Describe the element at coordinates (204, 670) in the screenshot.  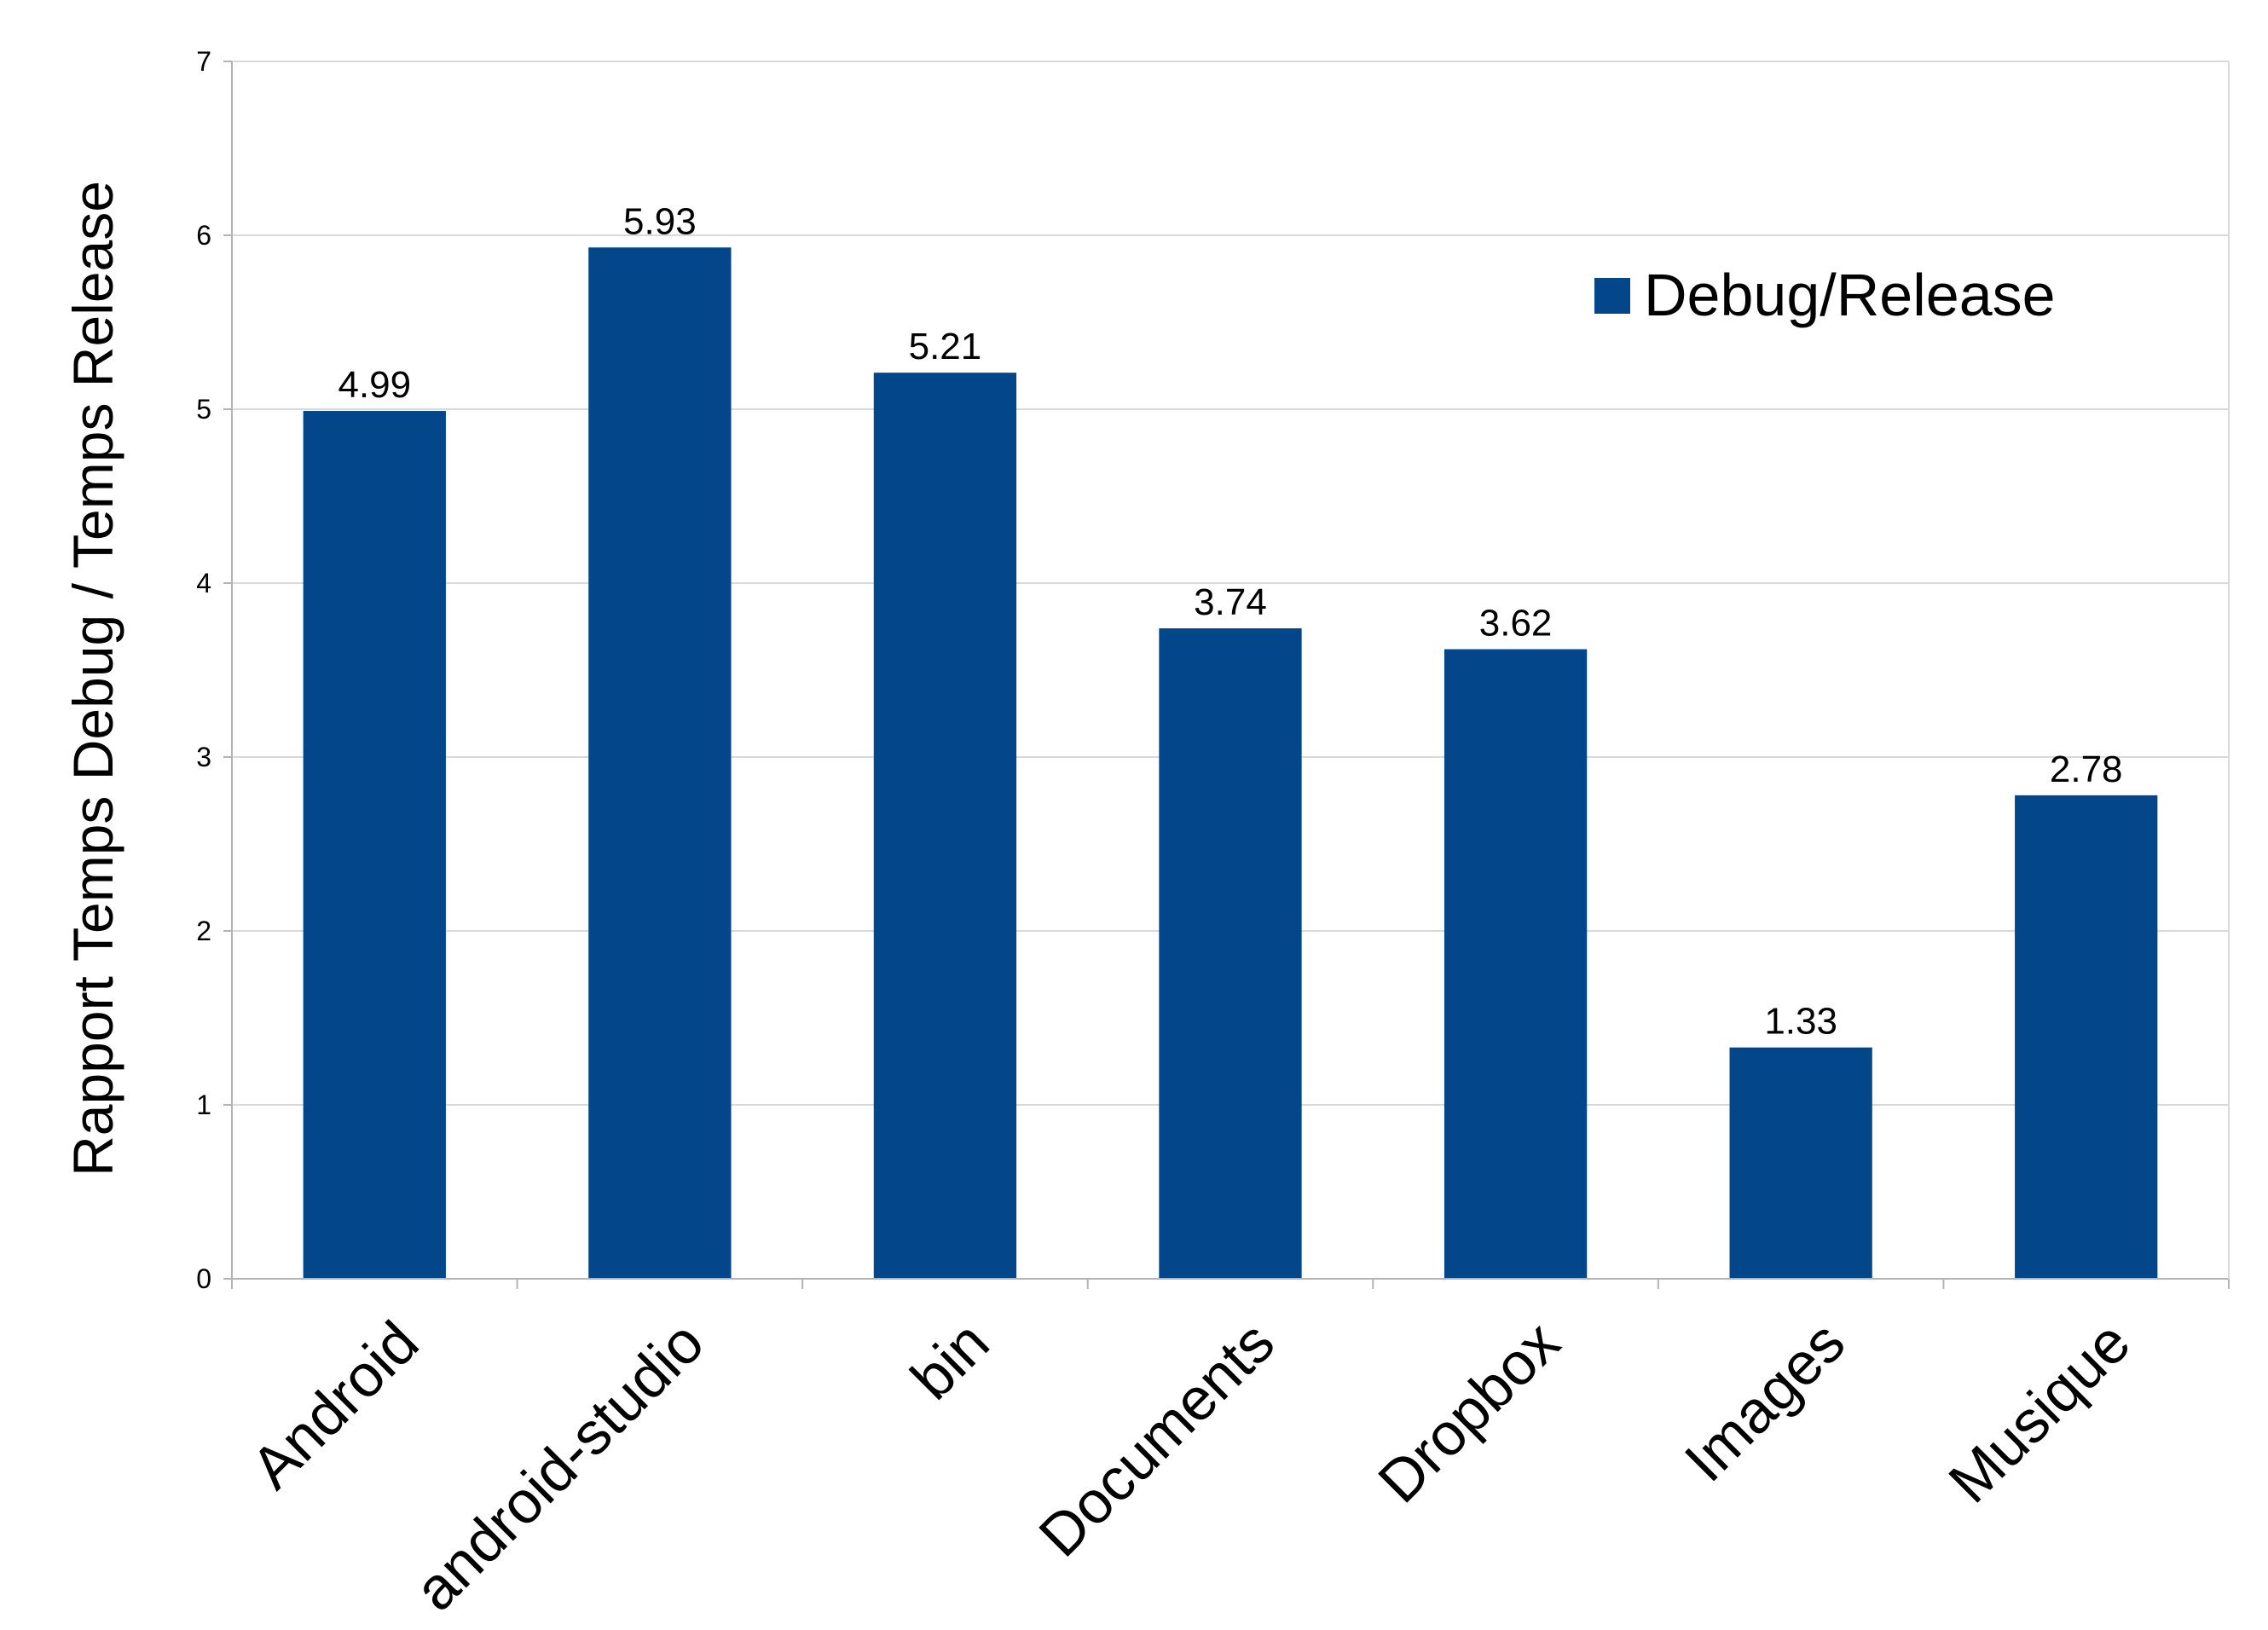
I see `y-tick-labels: 0 1 2 3 4 5 6 7` at that location.